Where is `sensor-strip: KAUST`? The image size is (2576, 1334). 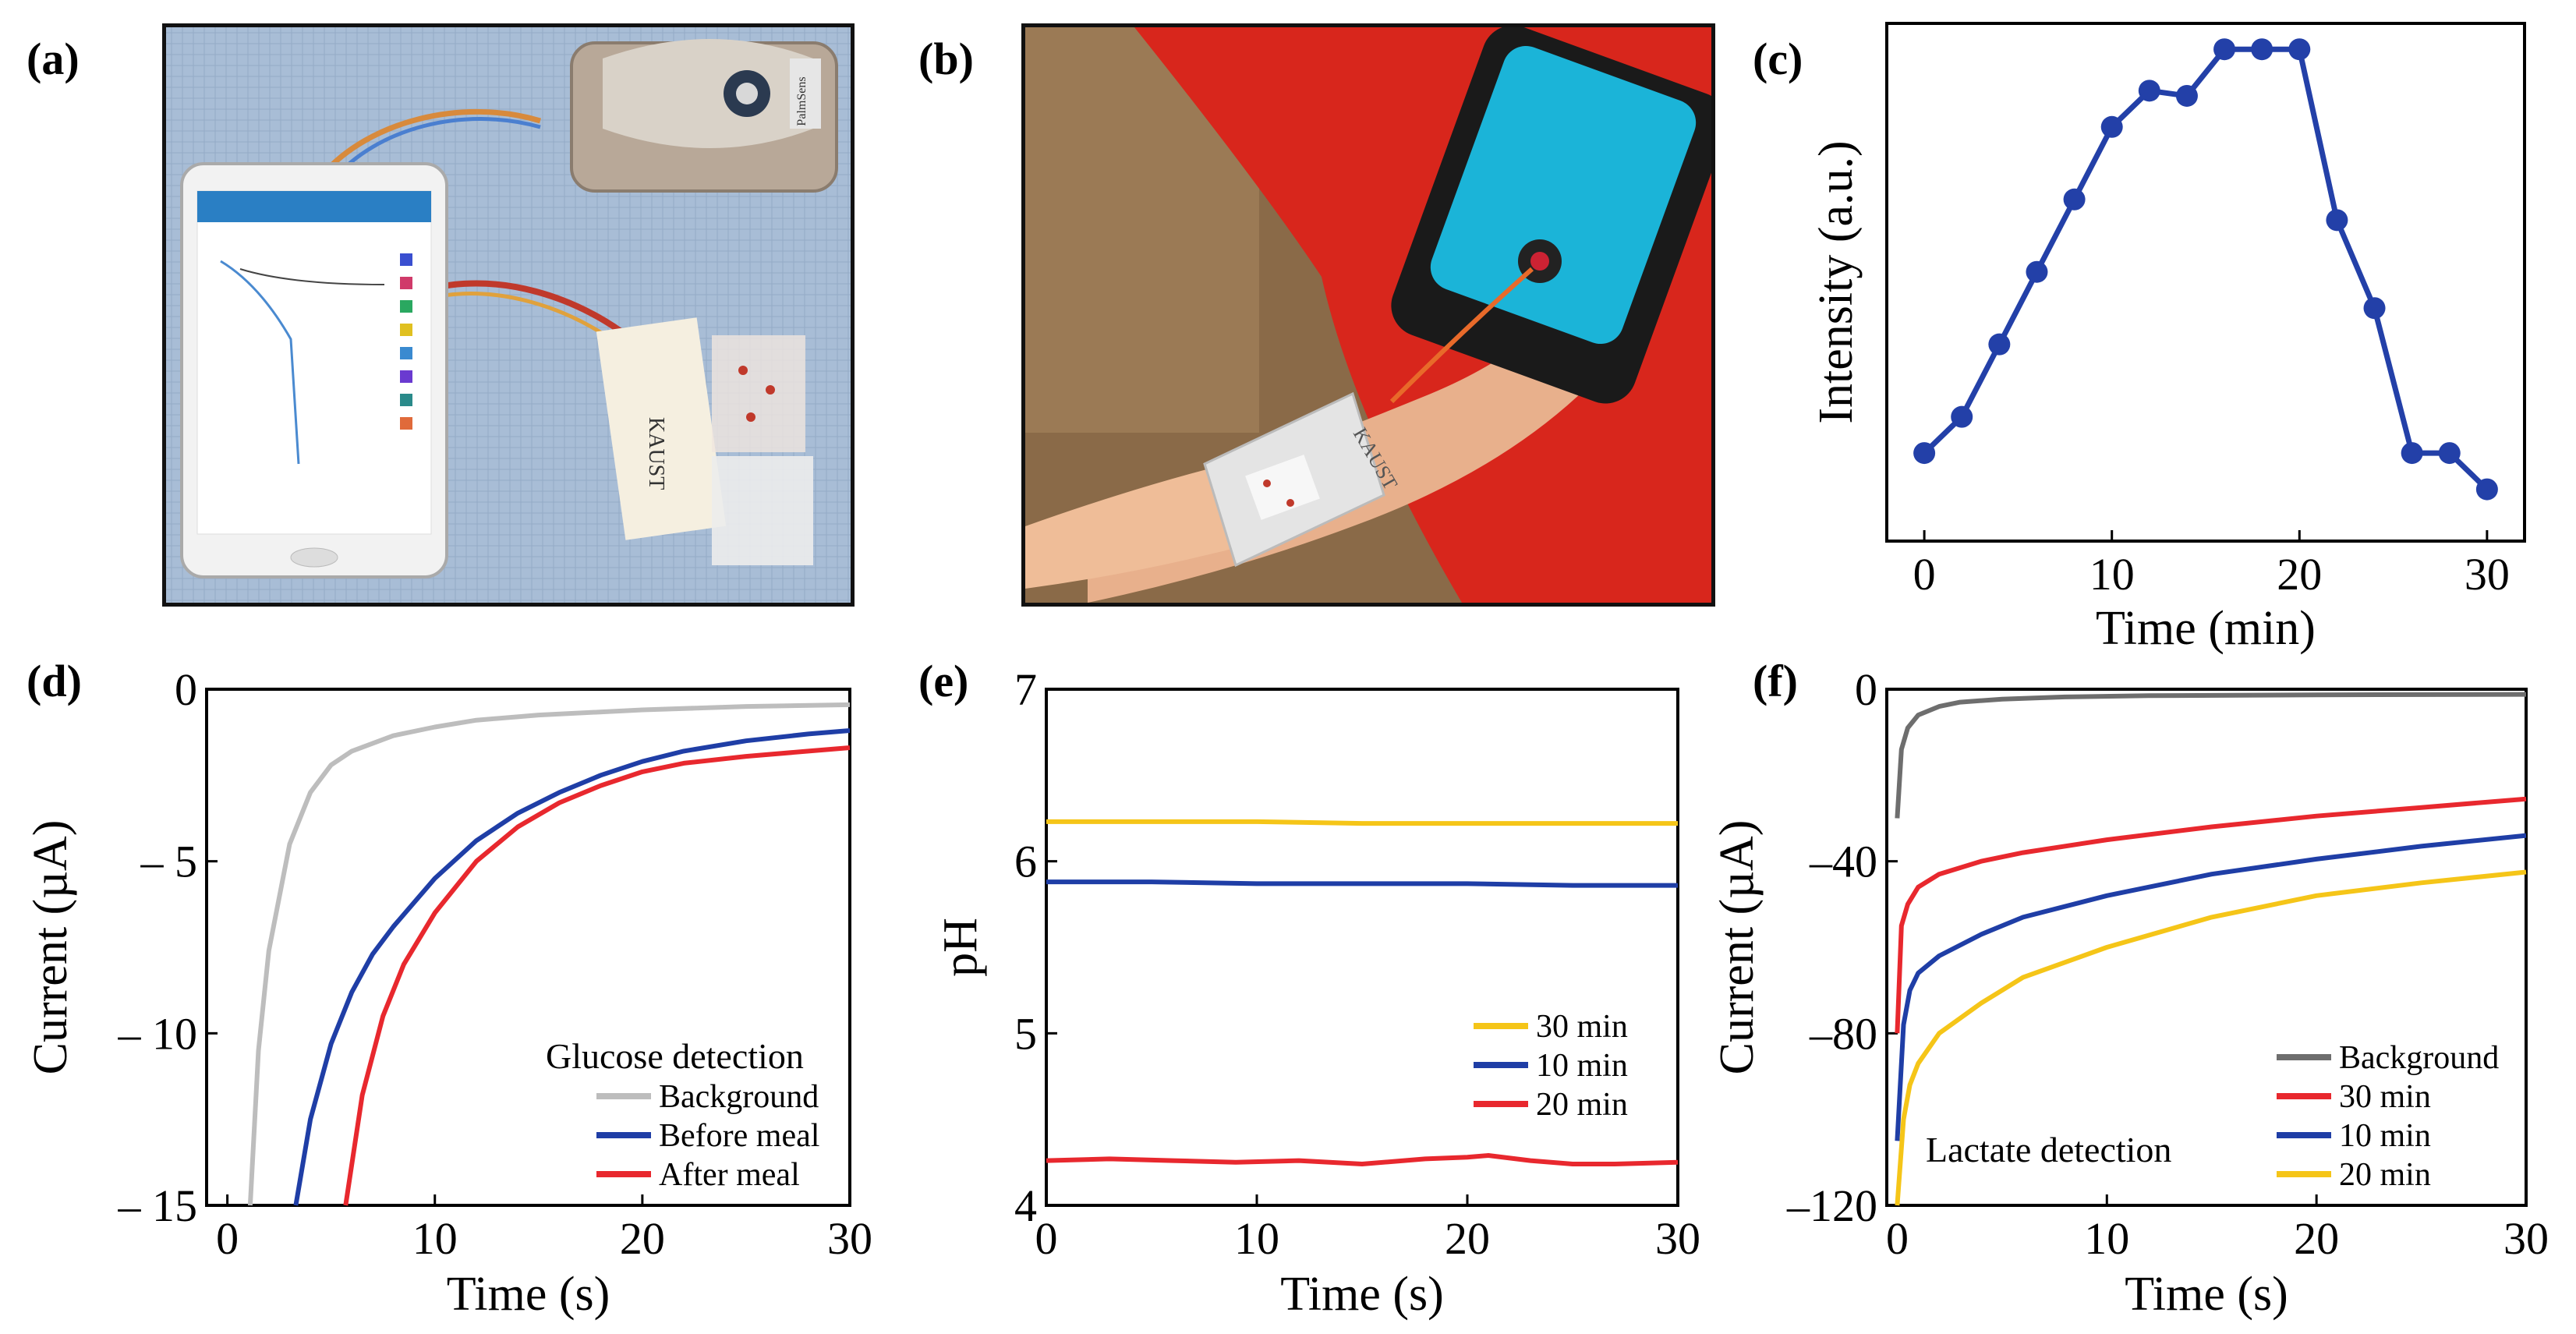
sensor-strip: KAUST is located at coordinates (704, 441).